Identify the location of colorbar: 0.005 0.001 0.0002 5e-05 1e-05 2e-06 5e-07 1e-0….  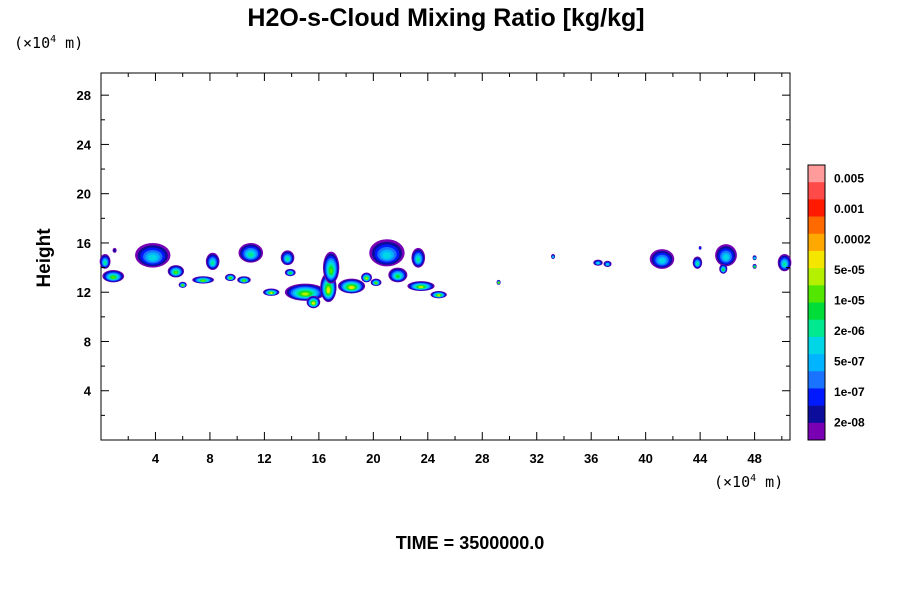
(839, 302).